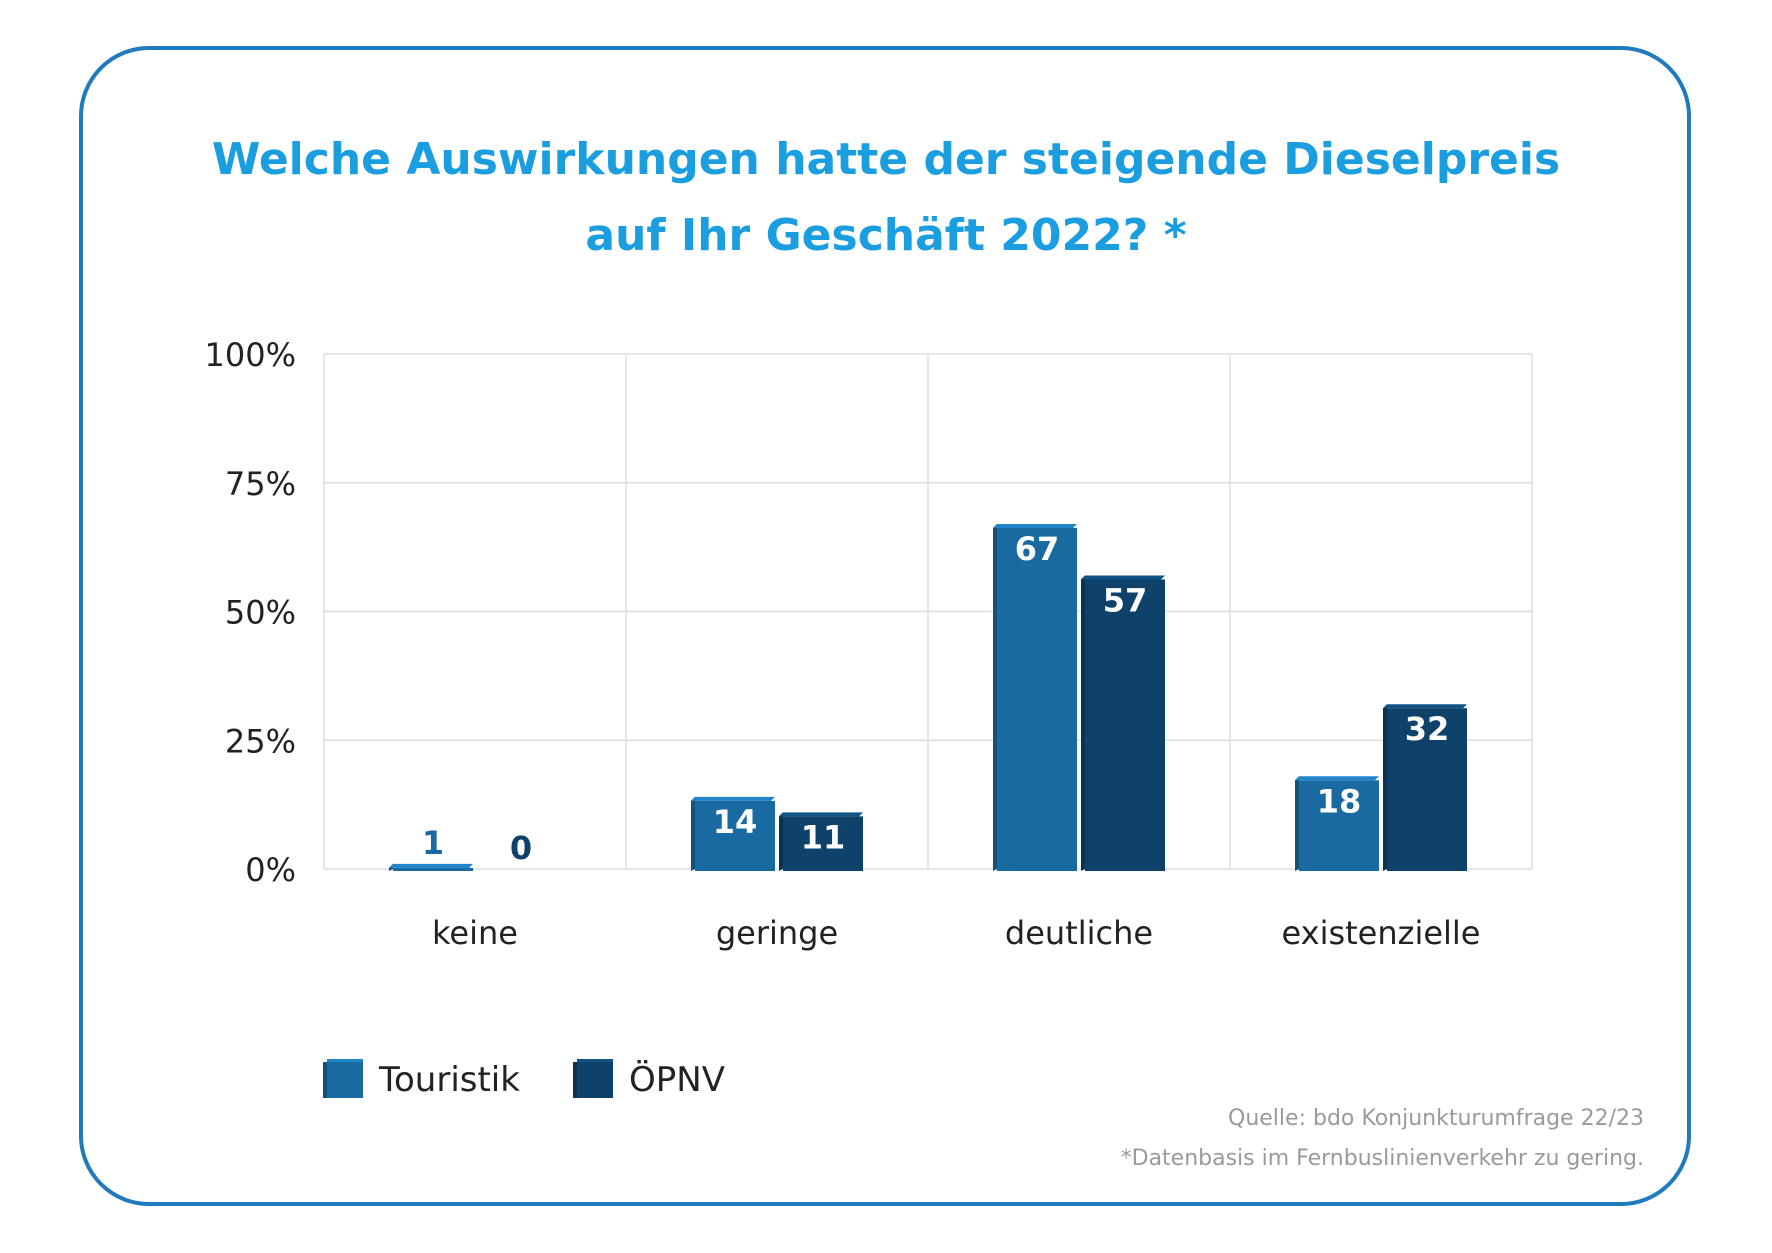 This screenshot has height=1253, width=1772. I want to click on value-label: 67, so click(1037, 549).